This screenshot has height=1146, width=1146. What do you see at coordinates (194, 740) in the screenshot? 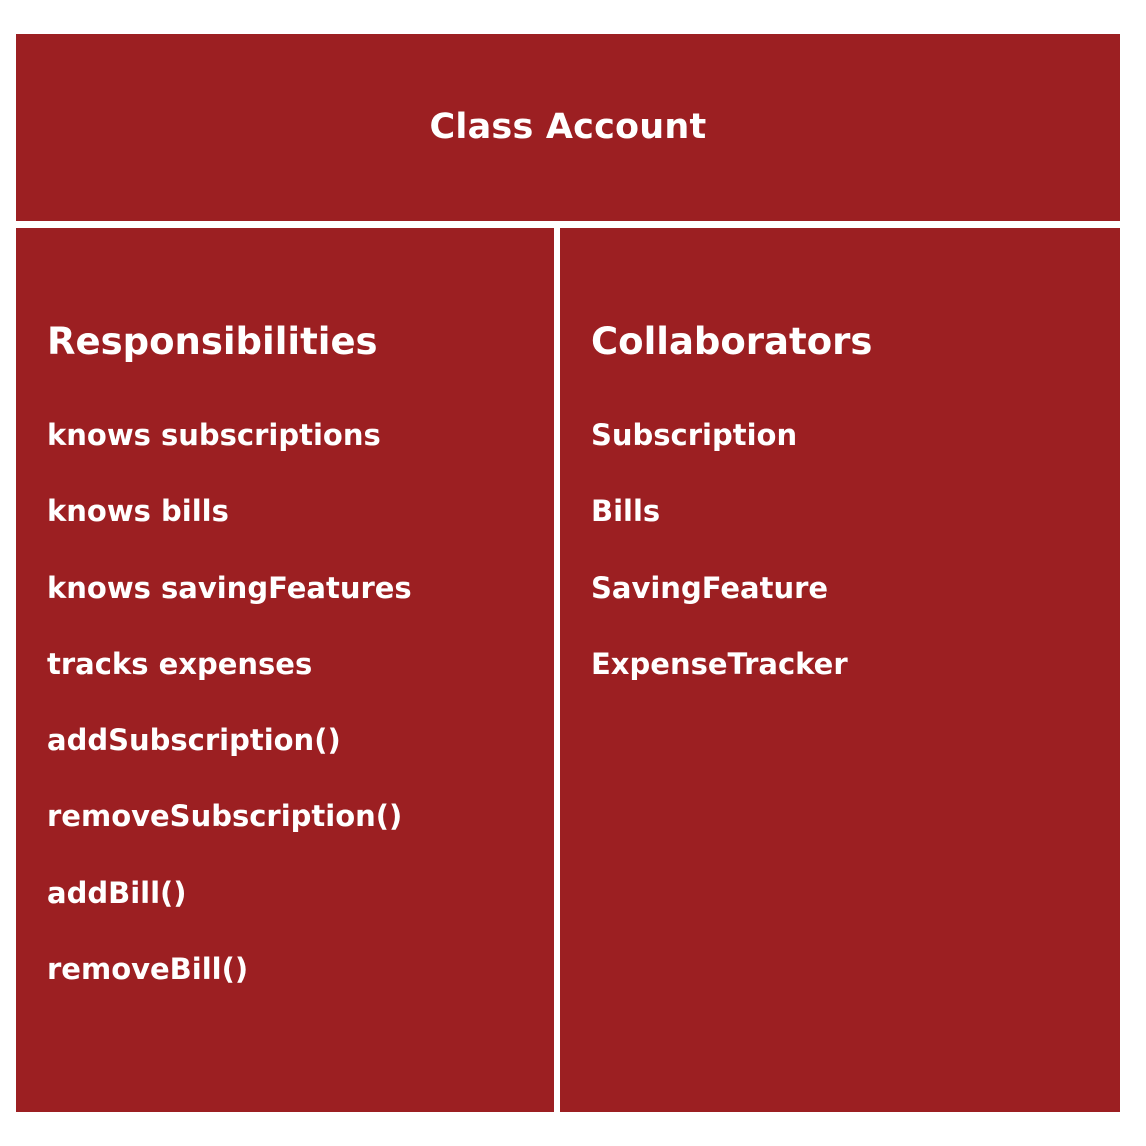
I see `responsibility-item: addSubscription()` at bounding box center [194, 740].